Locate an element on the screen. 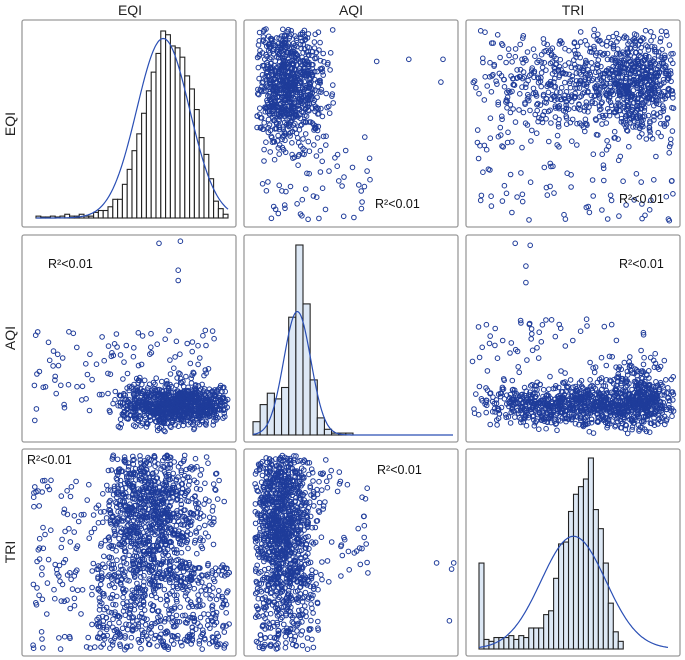  histogram-tri is located at coordinates (573, 553).